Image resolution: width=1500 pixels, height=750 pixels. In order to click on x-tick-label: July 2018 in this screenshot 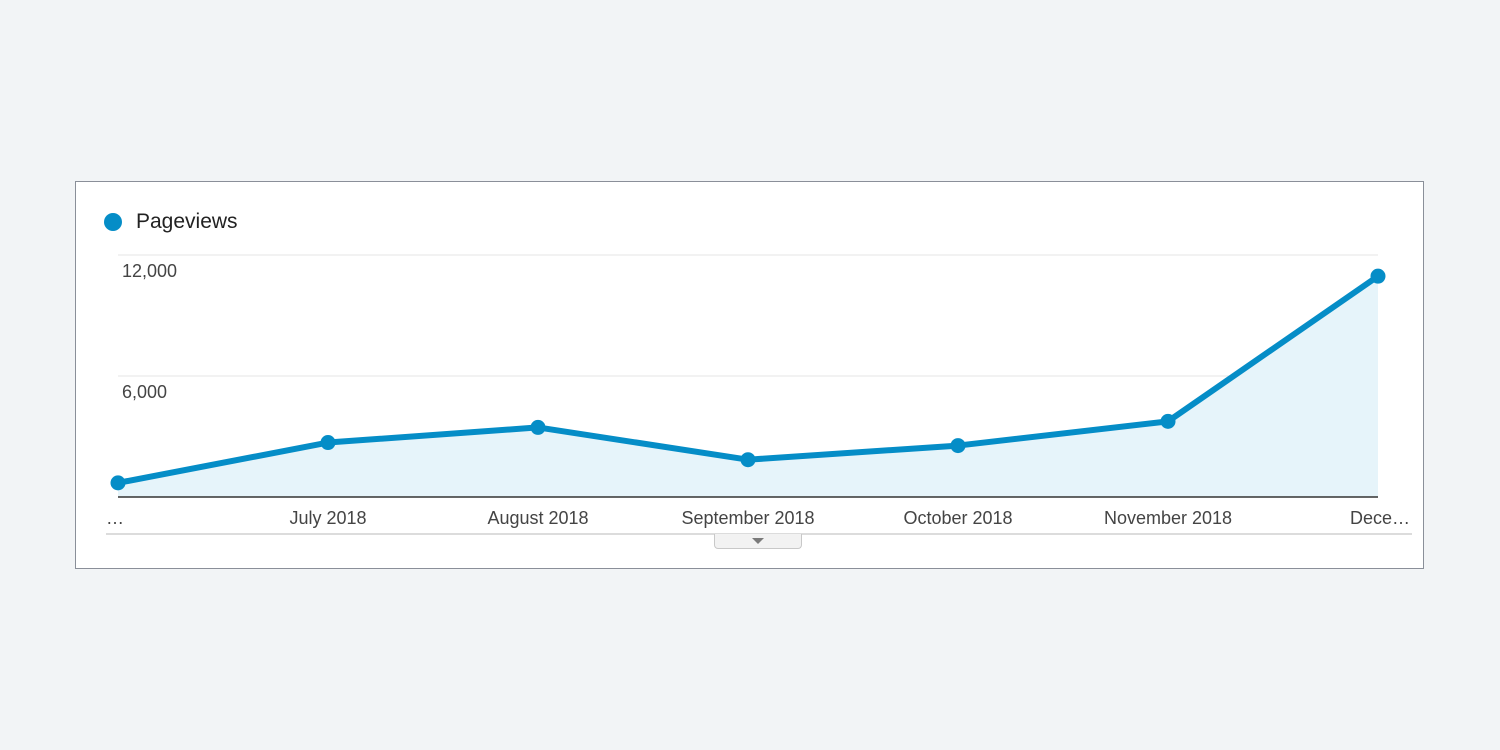, I will do `click(327, 518)`.